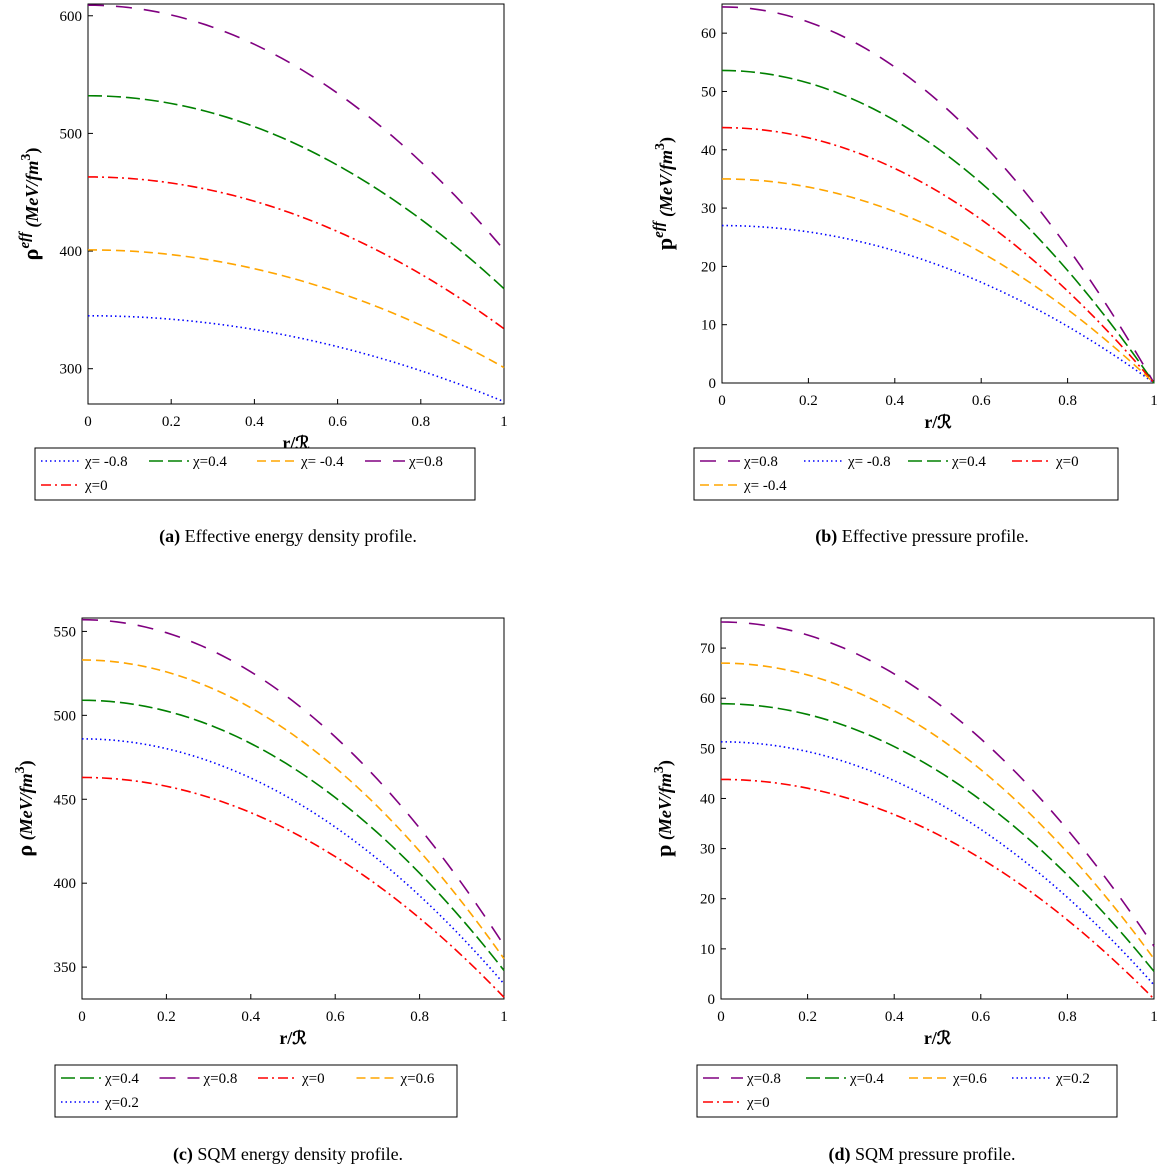  Describe the element at coordinates (288, 1154) in the screenshot. I see `caption: (c) SQM energy density profile.` at that location.